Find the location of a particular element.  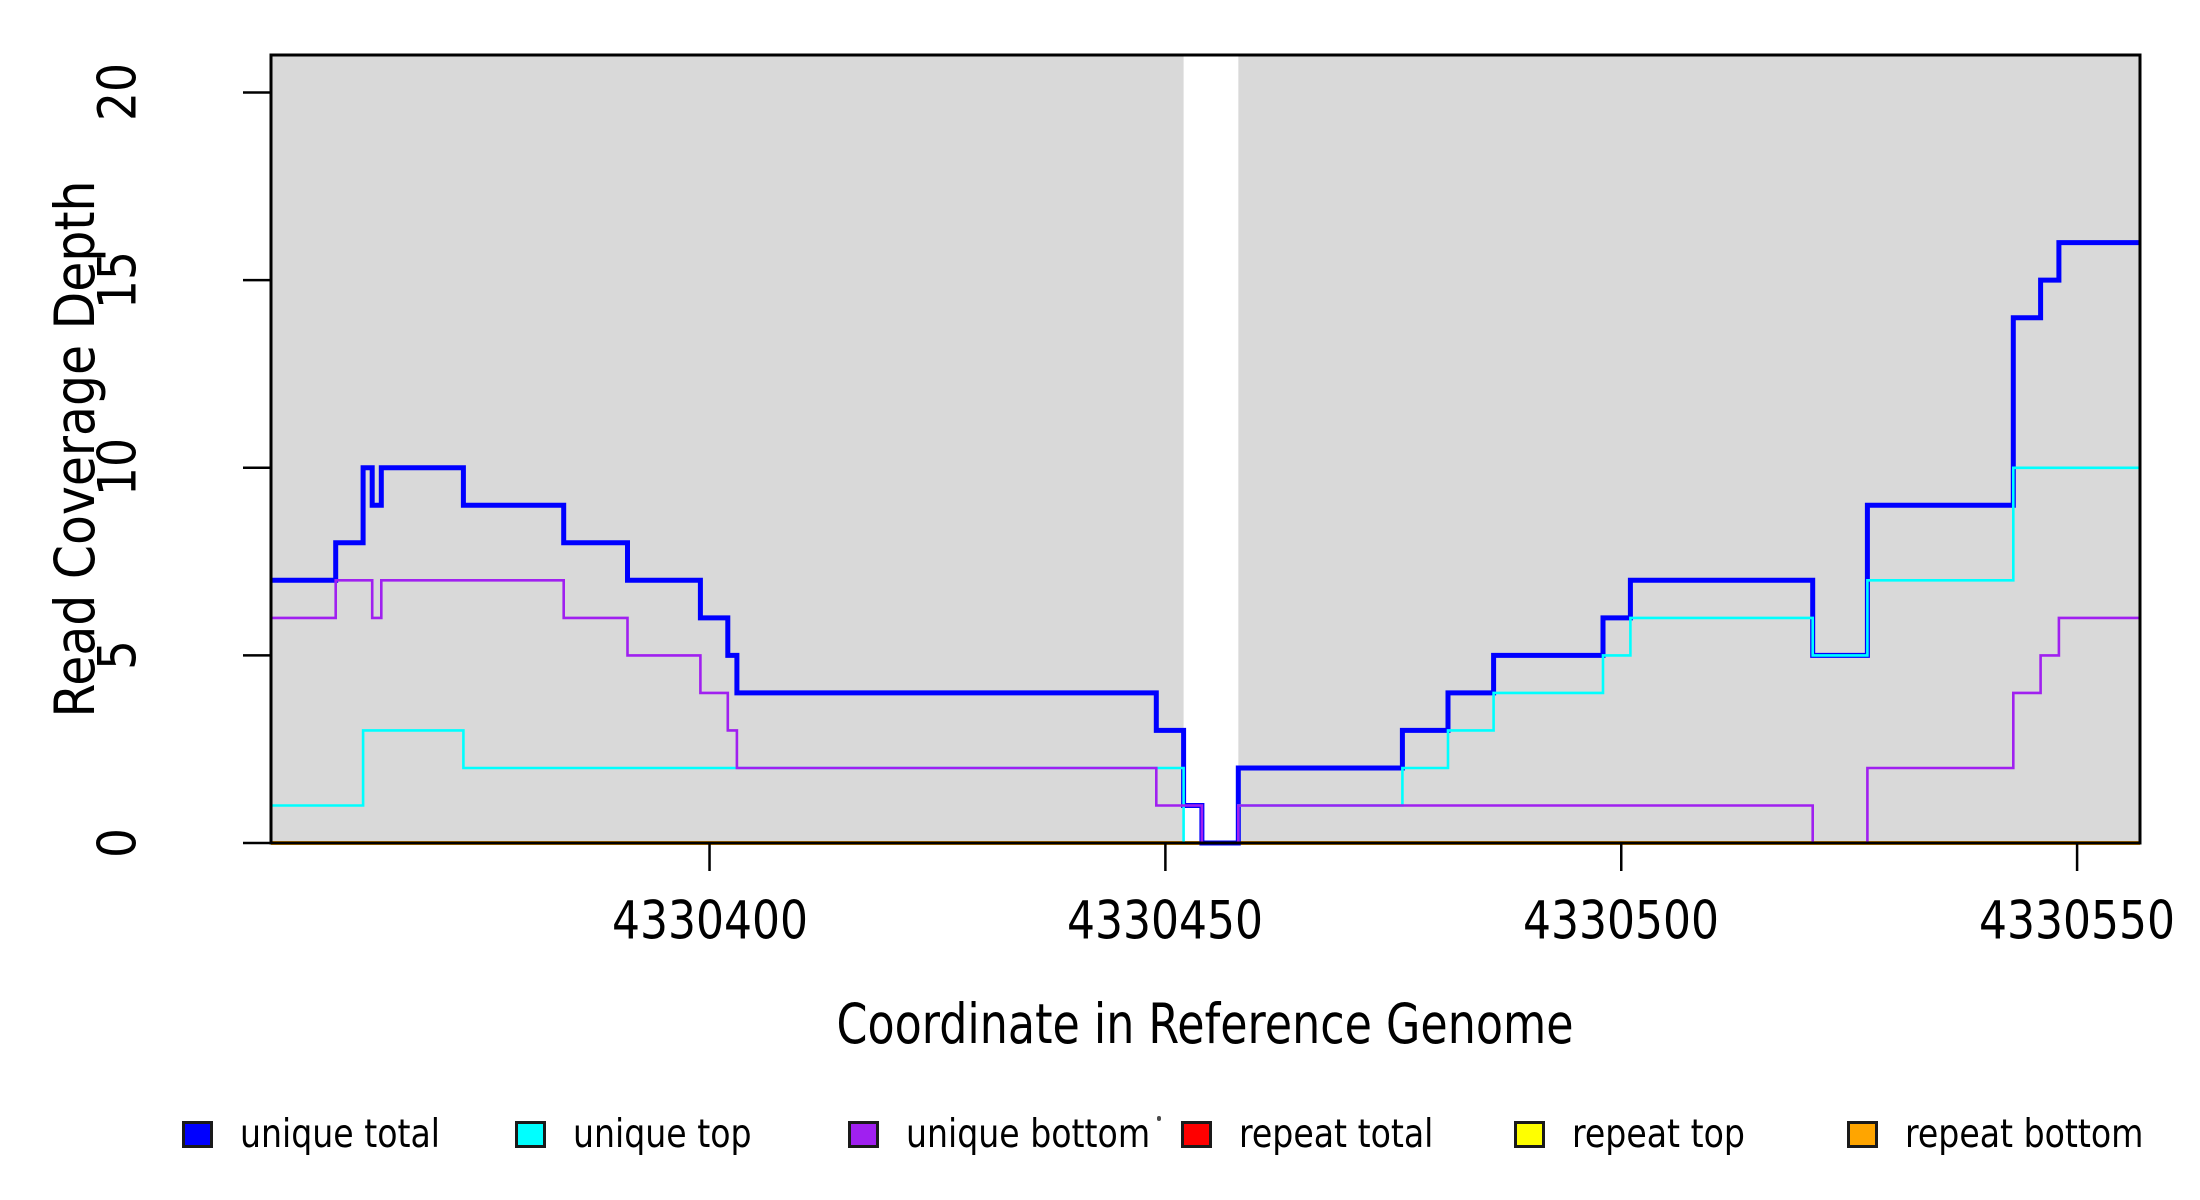

repeat-total-swatch is located at coordinates (1196, 1134).